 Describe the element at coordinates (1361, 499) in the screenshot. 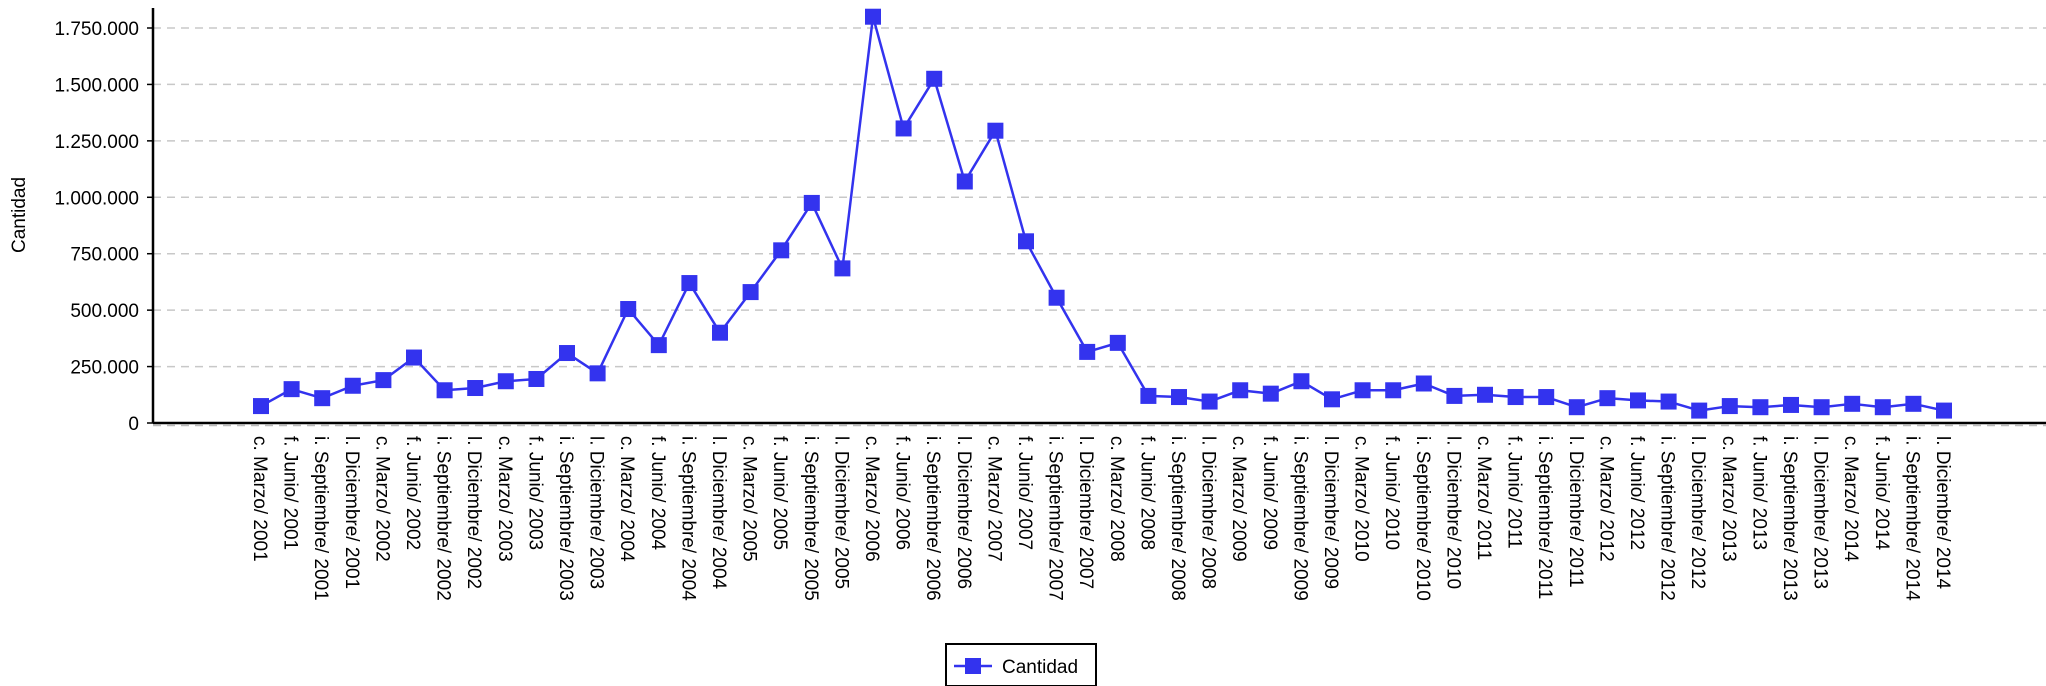

I see `x-tick-label: c. Marzo/ 2010` at that location.